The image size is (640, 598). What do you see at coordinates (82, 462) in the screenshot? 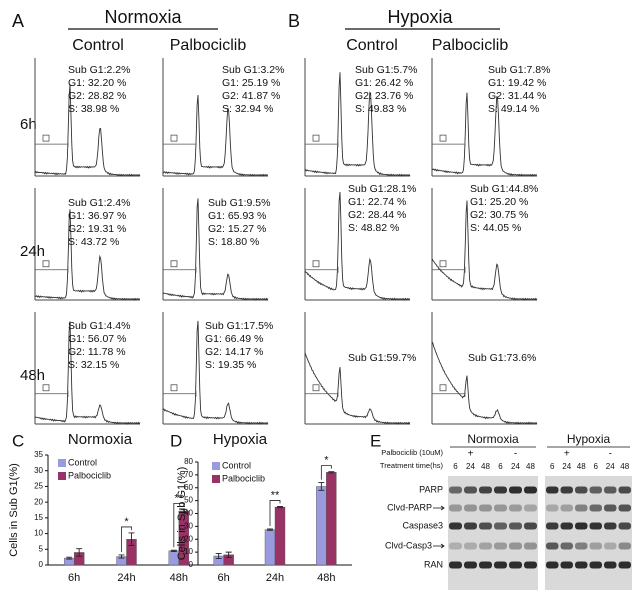
I see `legend-label: Control` at bounding box center [82, 462].